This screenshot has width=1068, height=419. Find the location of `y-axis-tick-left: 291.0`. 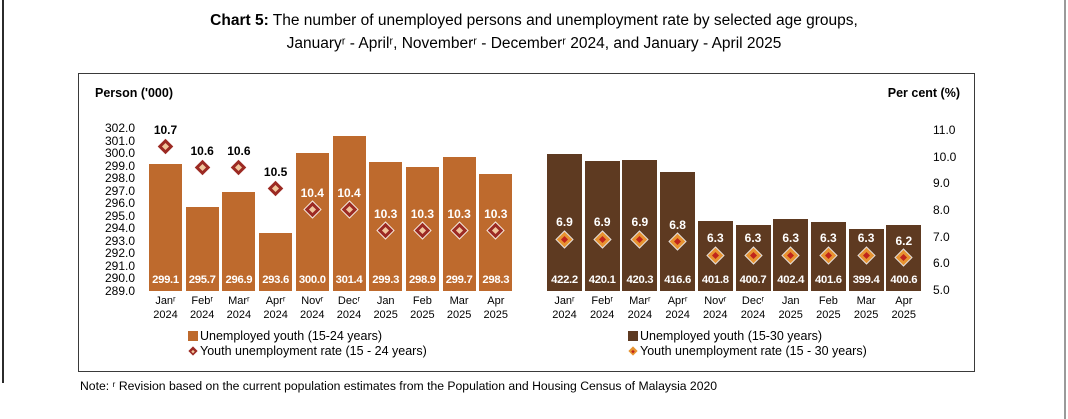

y-axis-tick-left: 291.0 is located at coordinates (119, 265).